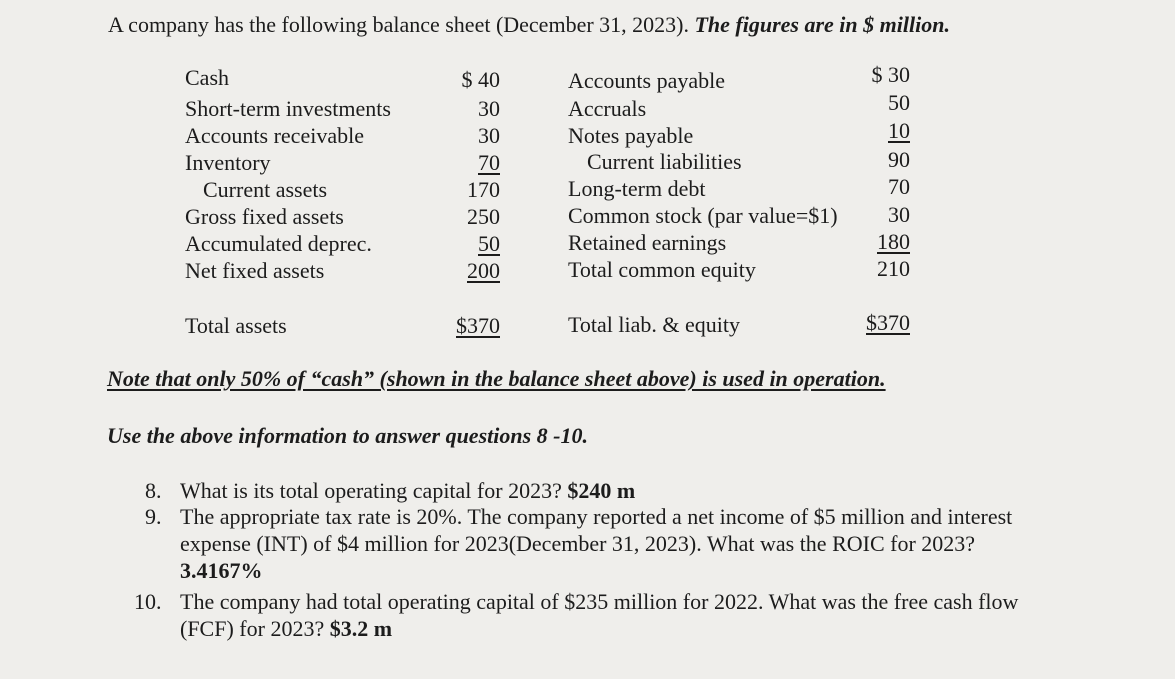  What do you see at coordinates (265, 189) in the screenshot?
I see `row-label: Current assets` at bounding box center [265, 189].